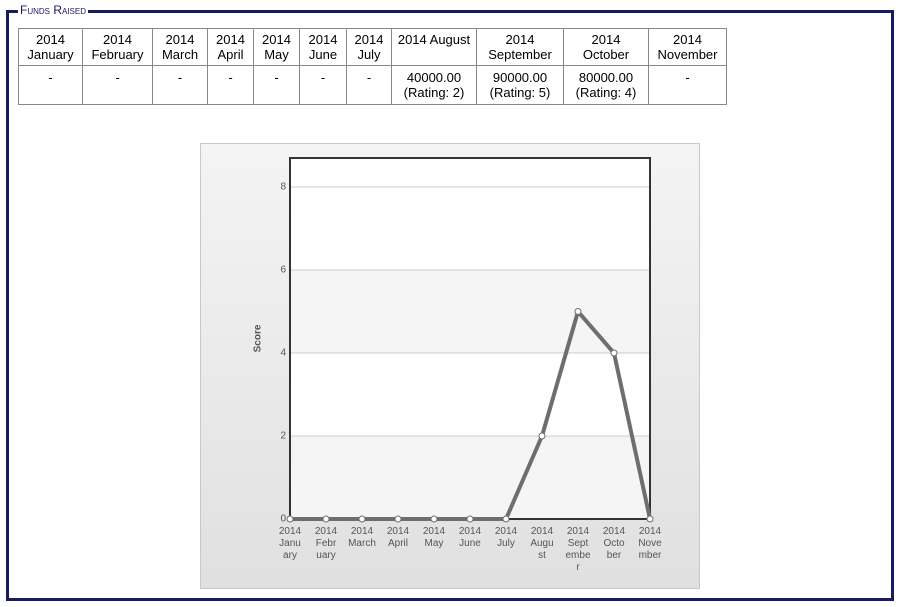  What do you see at coordinates (283, 436) in the screenshot?
I see `y-tick-label: 2` at bounding box center [283, 436].